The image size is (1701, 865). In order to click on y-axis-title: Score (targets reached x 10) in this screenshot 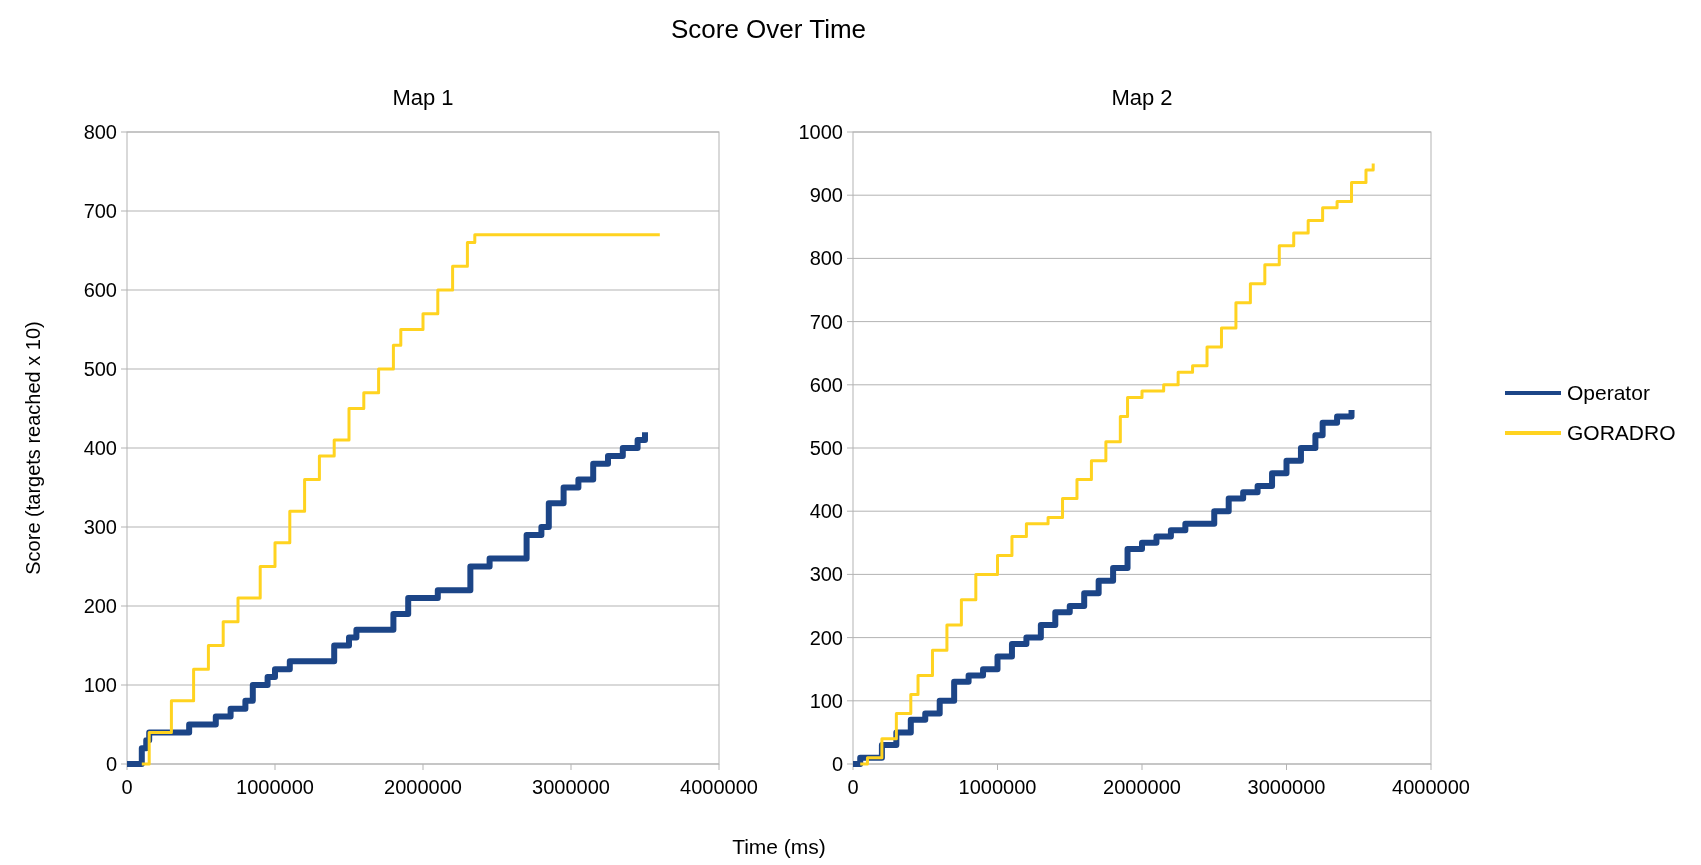, I will do `click(33, 448)`.